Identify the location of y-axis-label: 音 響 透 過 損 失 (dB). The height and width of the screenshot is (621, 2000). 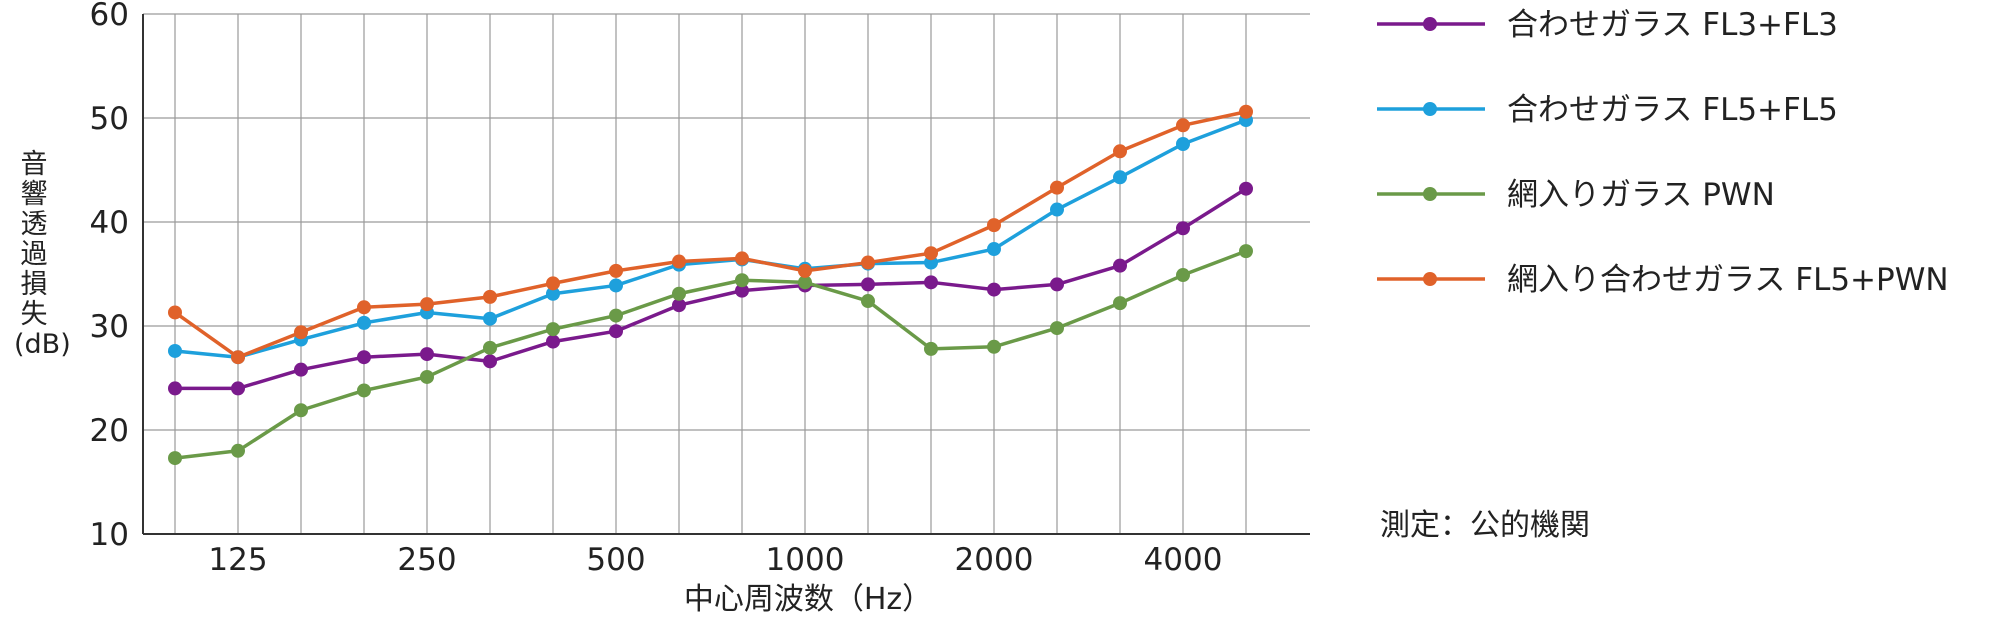
(42, 254).